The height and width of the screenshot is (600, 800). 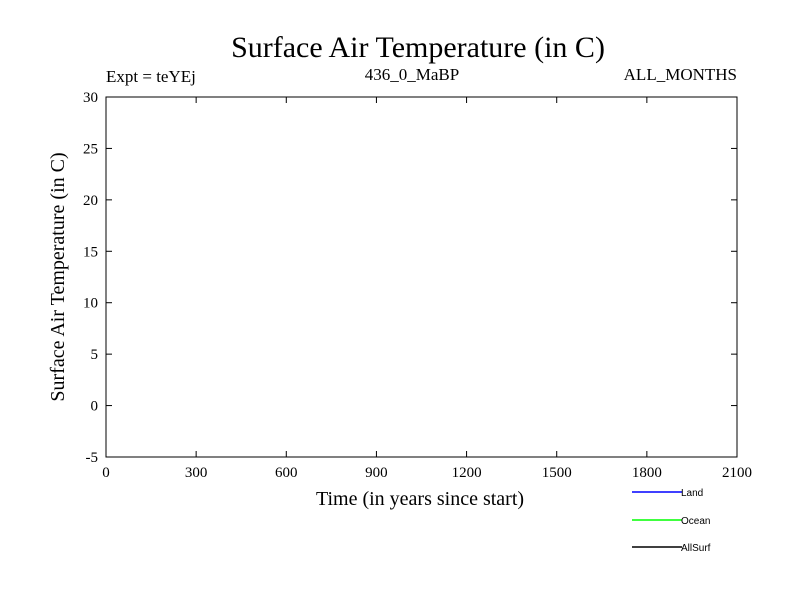 I want to click on y-axis-label: Surface Air Temperature (in C), so click(x=58, y=276).